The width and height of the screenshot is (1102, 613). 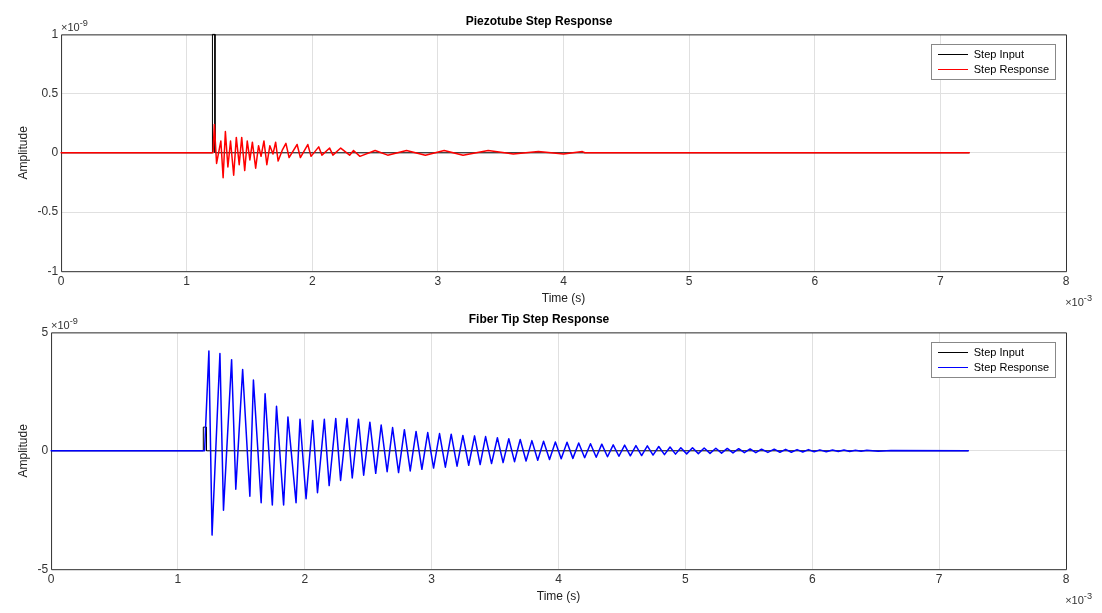 I want to click on y-tick-label: -5, so click(x=43, y=568).